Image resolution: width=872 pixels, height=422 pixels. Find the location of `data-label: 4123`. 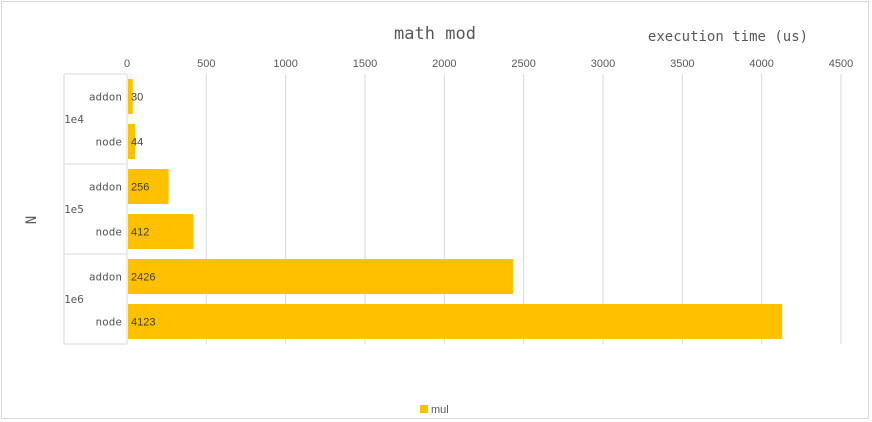

data-label: 4123 is located at coordinates (143, 323).